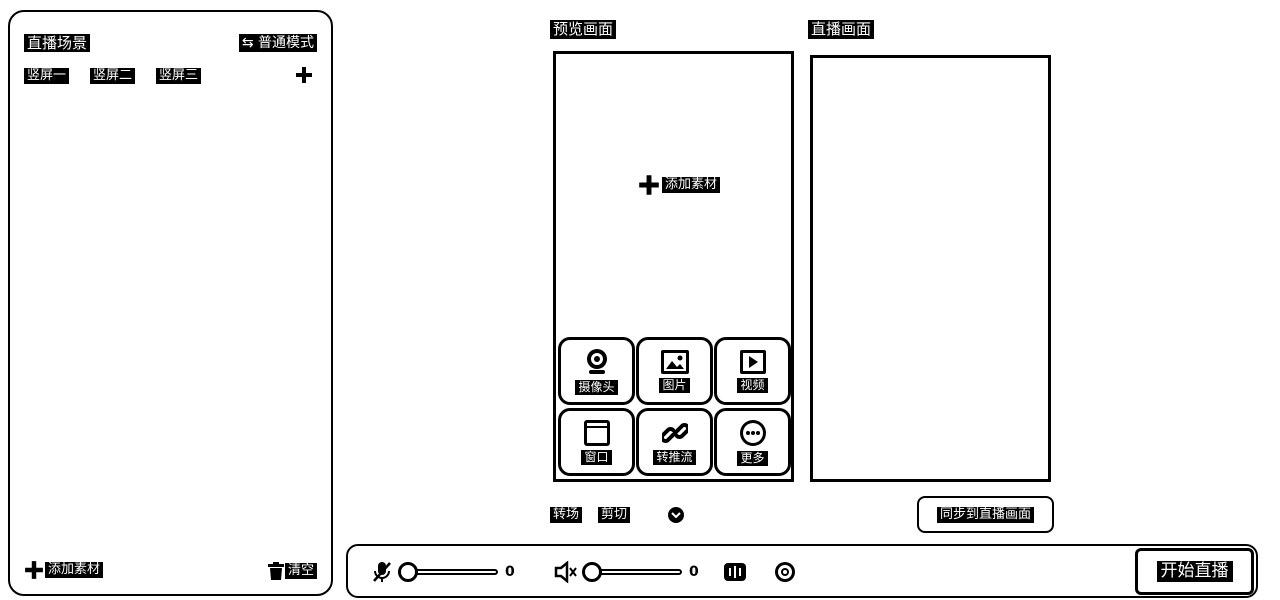 This screenshot has width=1280, height=600. Describe the element at coordinates (673, 266) in the screenshot. I see `preview-canvas: 添加素材 摄像头 图片 视频` at that location.